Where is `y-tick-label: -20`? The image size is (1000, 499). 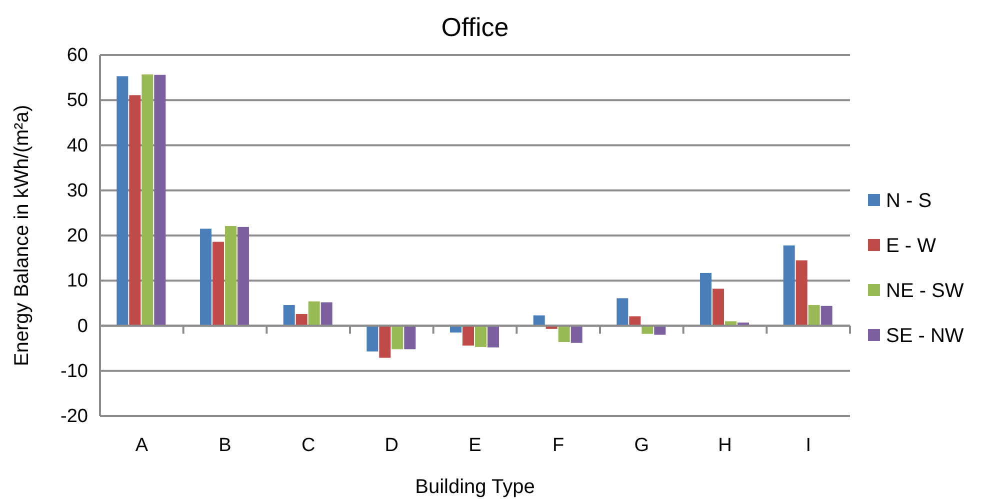
y-tick-label: -20 is located at coordinates (74, 417).